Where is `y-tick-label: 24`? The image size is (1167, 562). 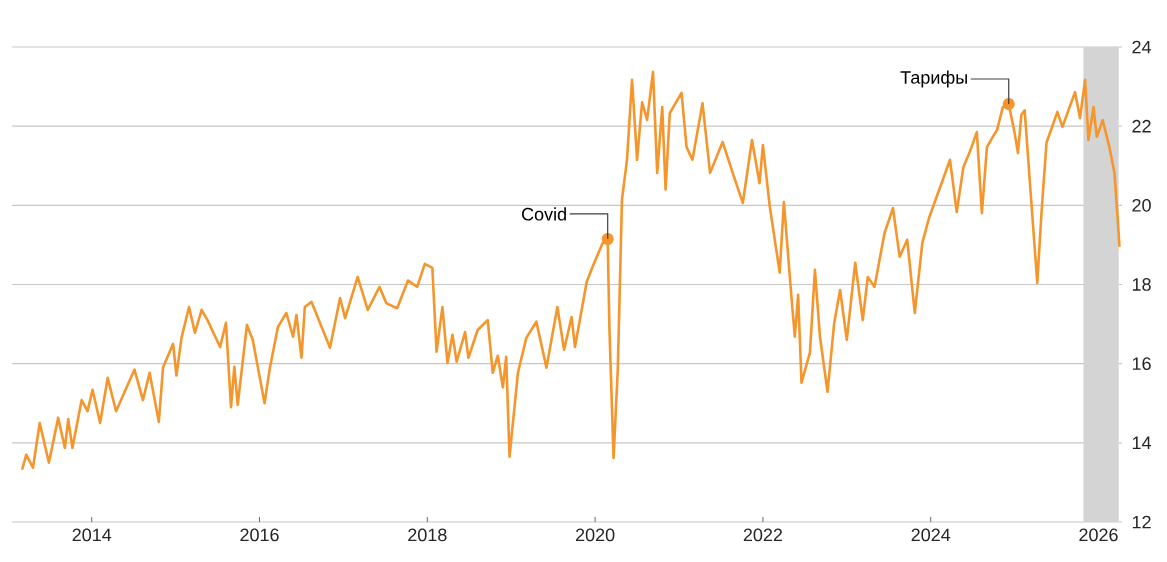
y-tick-label: 24 is located at coordinates (1142, 47).